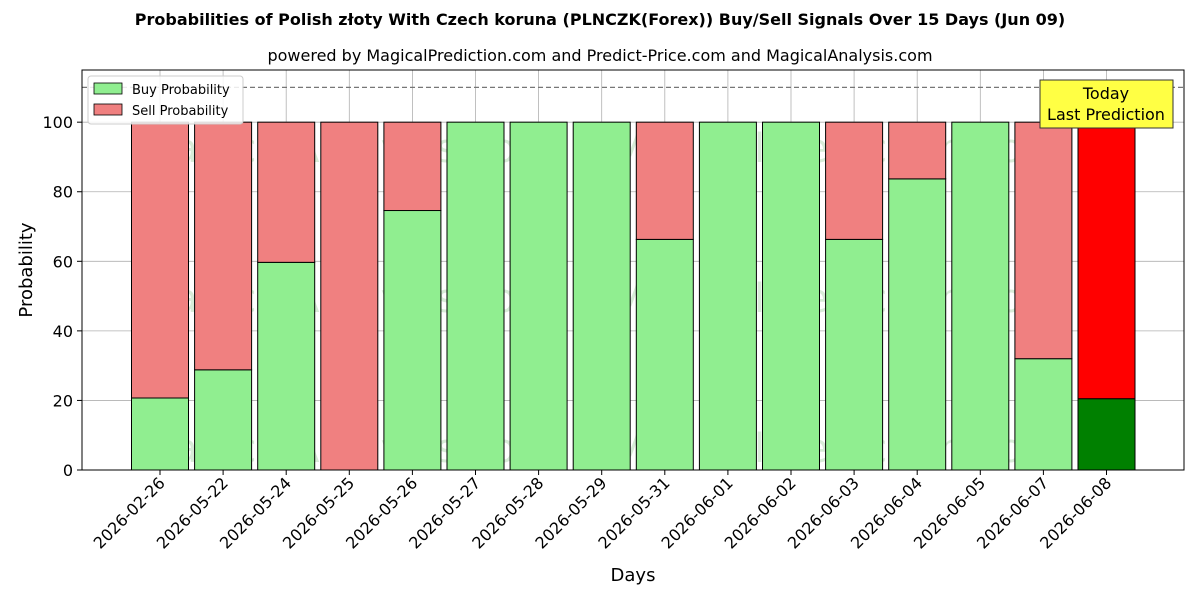 The image size is (1200, 600). I want to click on y-tick-label: 0, so click(68, 470).